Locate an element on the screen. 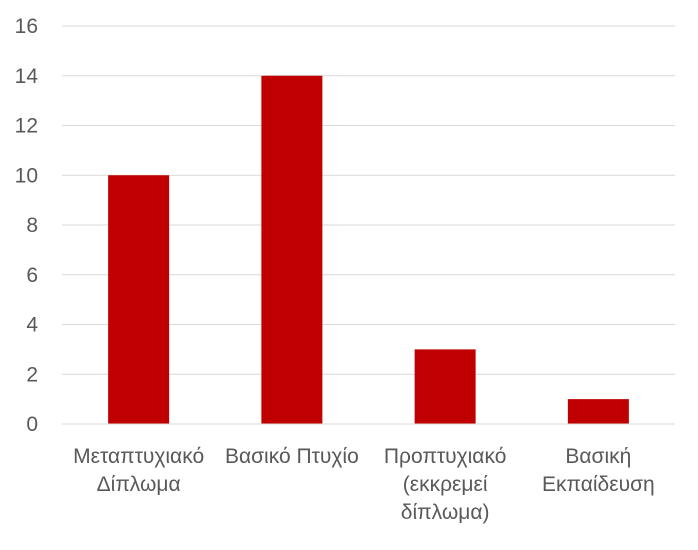 The image size is (698, 550). x-category-label: Βασικό Πτυχίο is located at coordinates (292, 456).